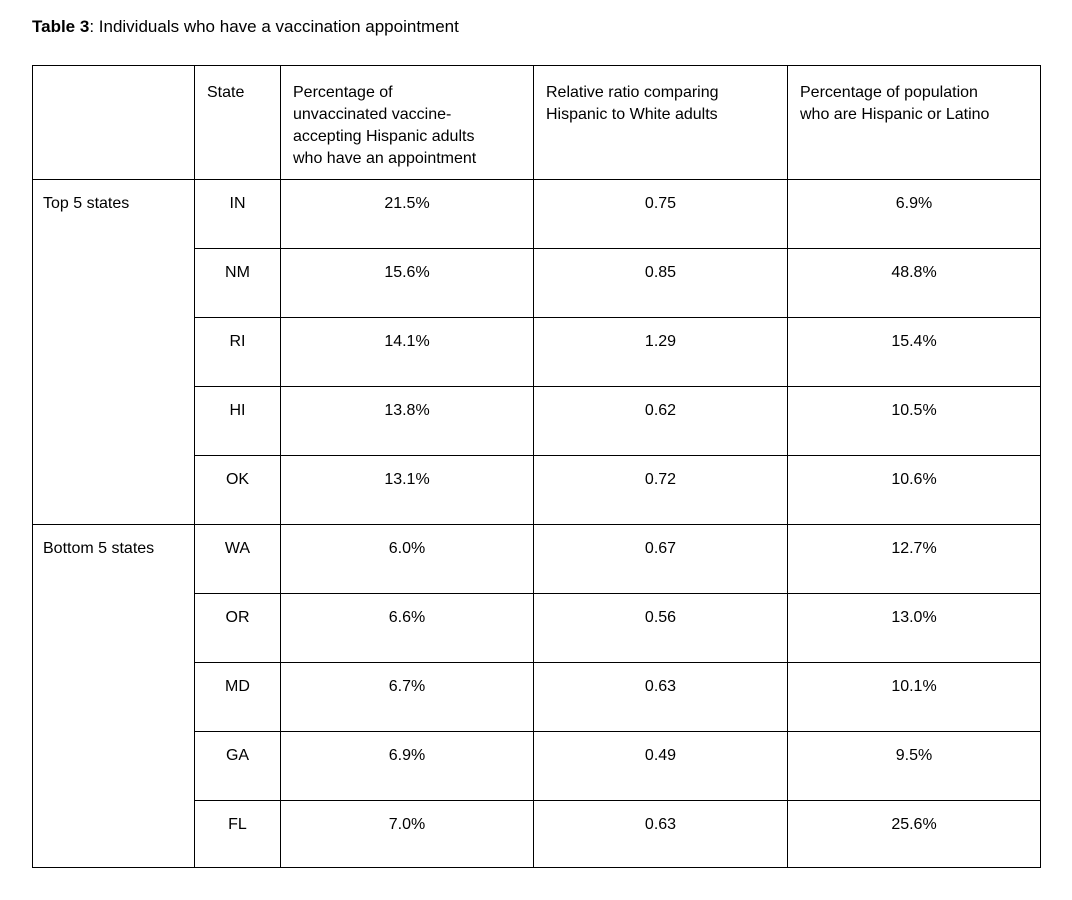 This screenshot has height=900, width=1072. Describe the element at coordinates (914, 283) in the screenshot. I see `cell-pct-population: 48.8%` at that location.